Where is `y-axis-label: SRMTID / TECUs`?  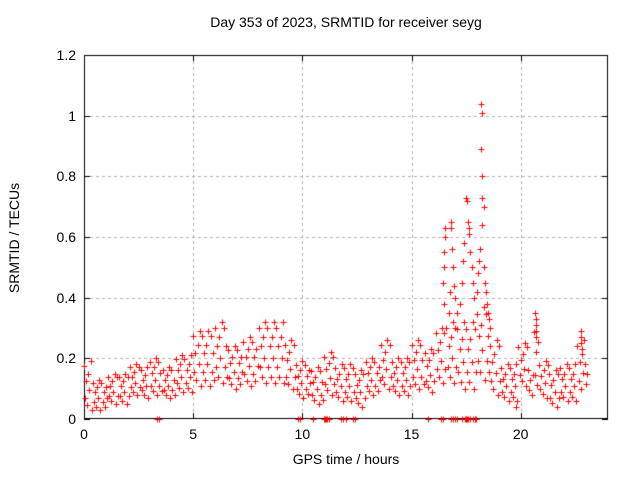
y-axis-label: SRMTID / TECUs is located at coordinates (14, 238).